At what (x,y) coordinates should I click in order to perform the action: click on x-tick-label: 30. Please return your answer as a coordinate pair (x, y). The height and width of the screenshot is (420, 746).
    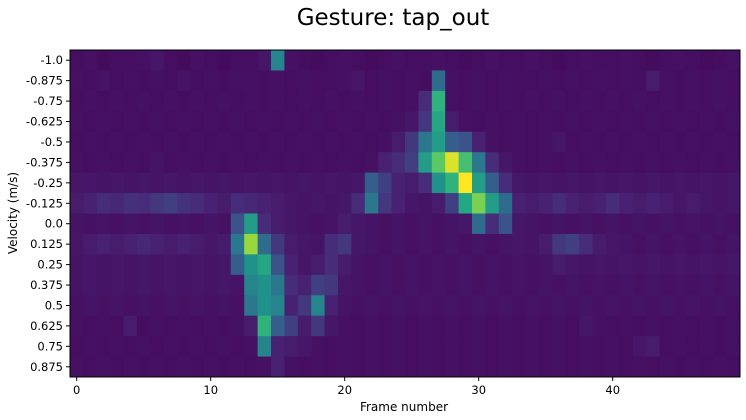
    Looking at the image, I should click on (478, 390).